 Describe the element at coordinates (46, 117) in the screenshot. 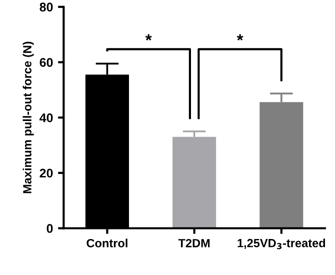

I see `y-tick-label: 40` at that location.